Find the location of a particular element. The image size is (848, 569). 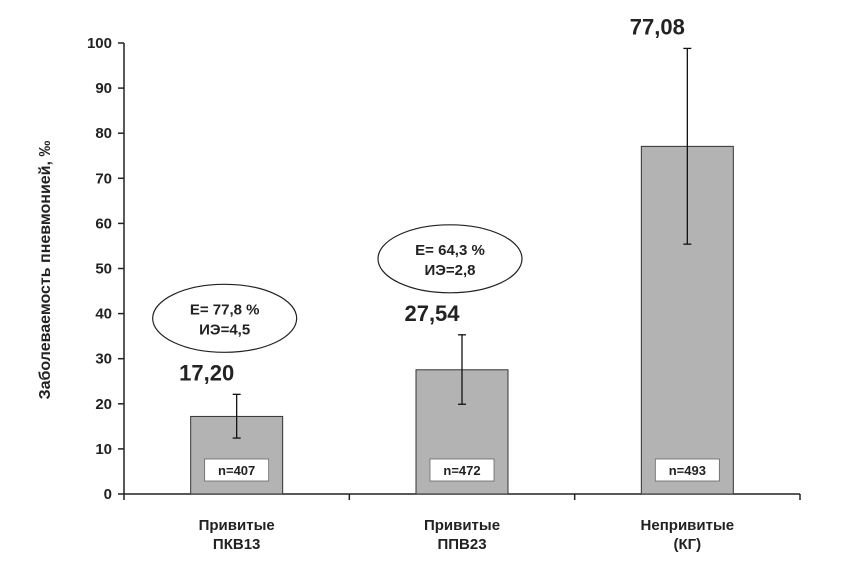

y-tick-label: 10 is located at coordinates (103, 449).